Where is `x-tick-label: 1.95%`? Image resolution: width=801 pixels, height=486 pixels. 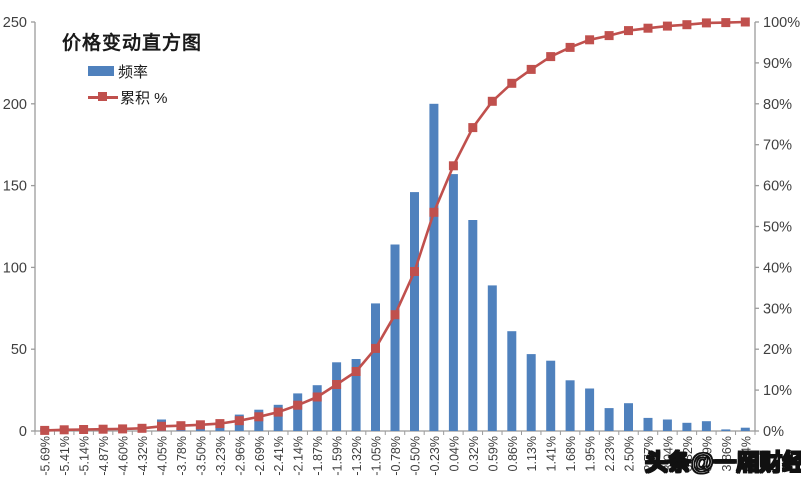
x-tick-label: 1.95% is located at coordinates (591, 453).